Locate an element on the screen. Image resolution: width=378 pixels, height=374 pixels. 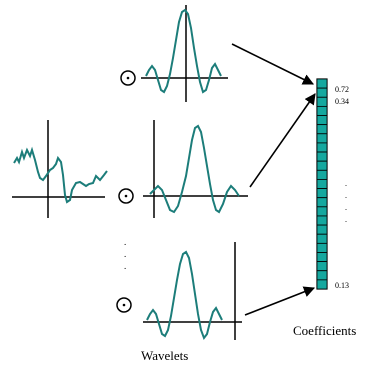
wavelets-label: Wavelets is located at coordinates (164, 355).